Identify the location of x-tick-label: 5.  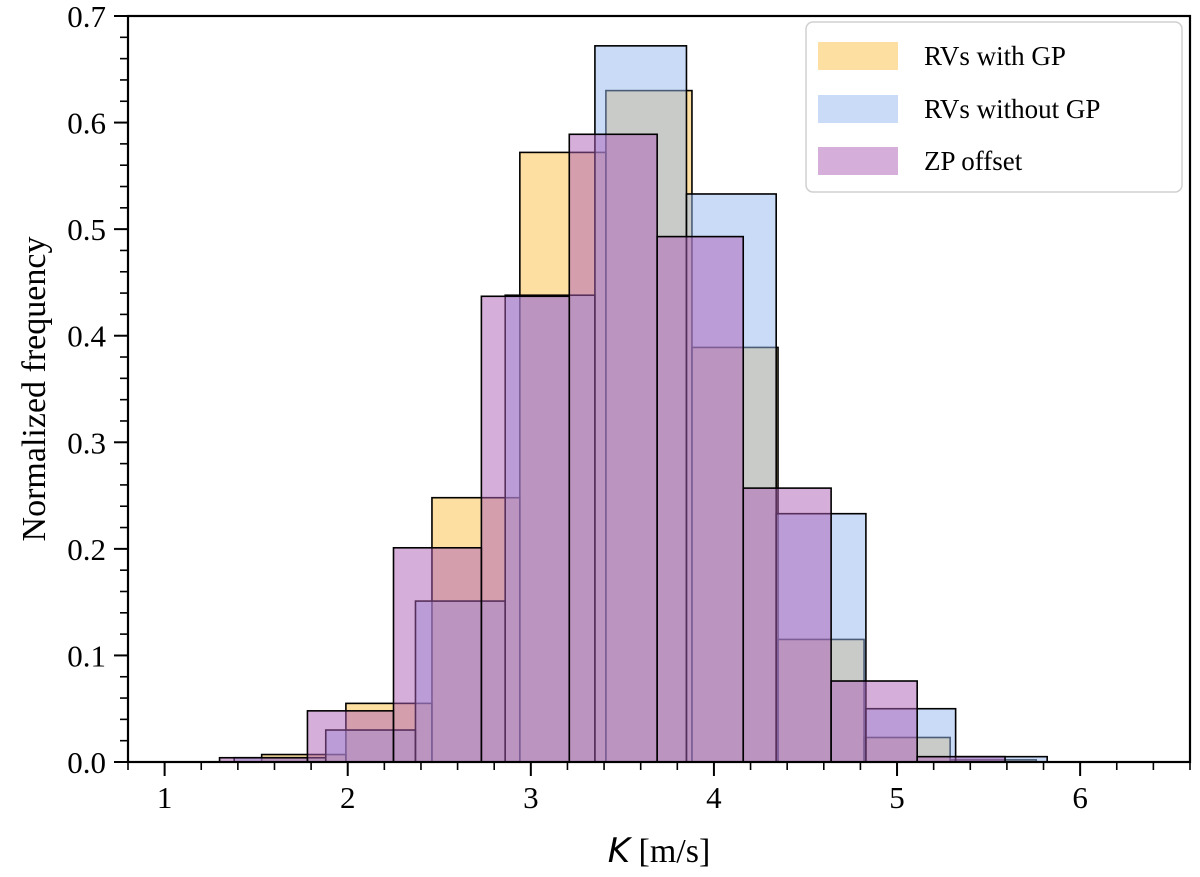
(897, 797).